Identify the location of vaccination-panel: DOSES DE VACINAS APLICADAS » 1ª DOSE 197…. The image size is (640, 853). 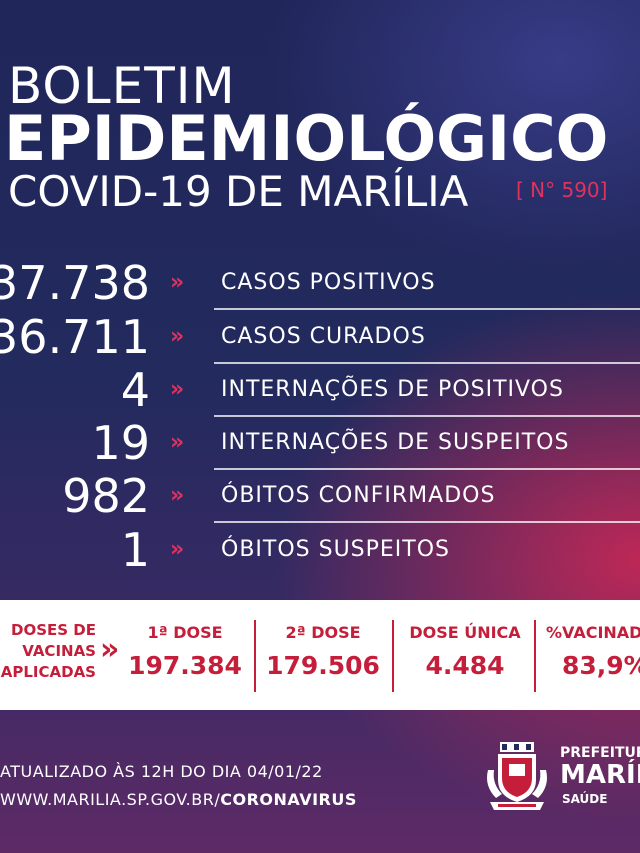
(320, 655).